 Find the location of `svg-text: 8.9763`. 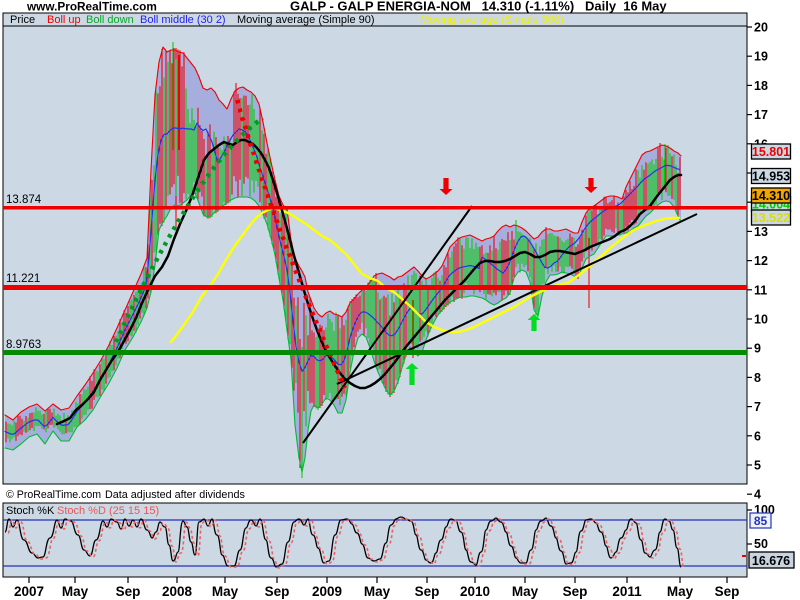

svg-text: 8.9763 is located at coordinates (23, 345).